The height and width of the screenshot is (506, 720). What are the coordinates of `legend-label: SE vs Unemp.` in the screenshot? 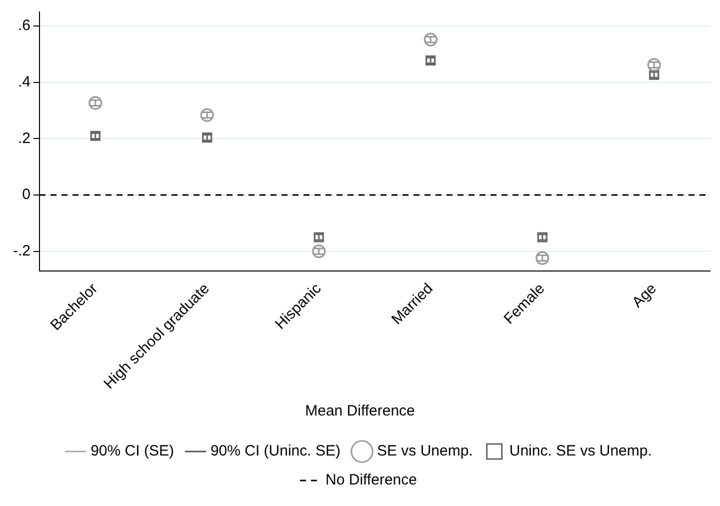 It's located at (424, 451).